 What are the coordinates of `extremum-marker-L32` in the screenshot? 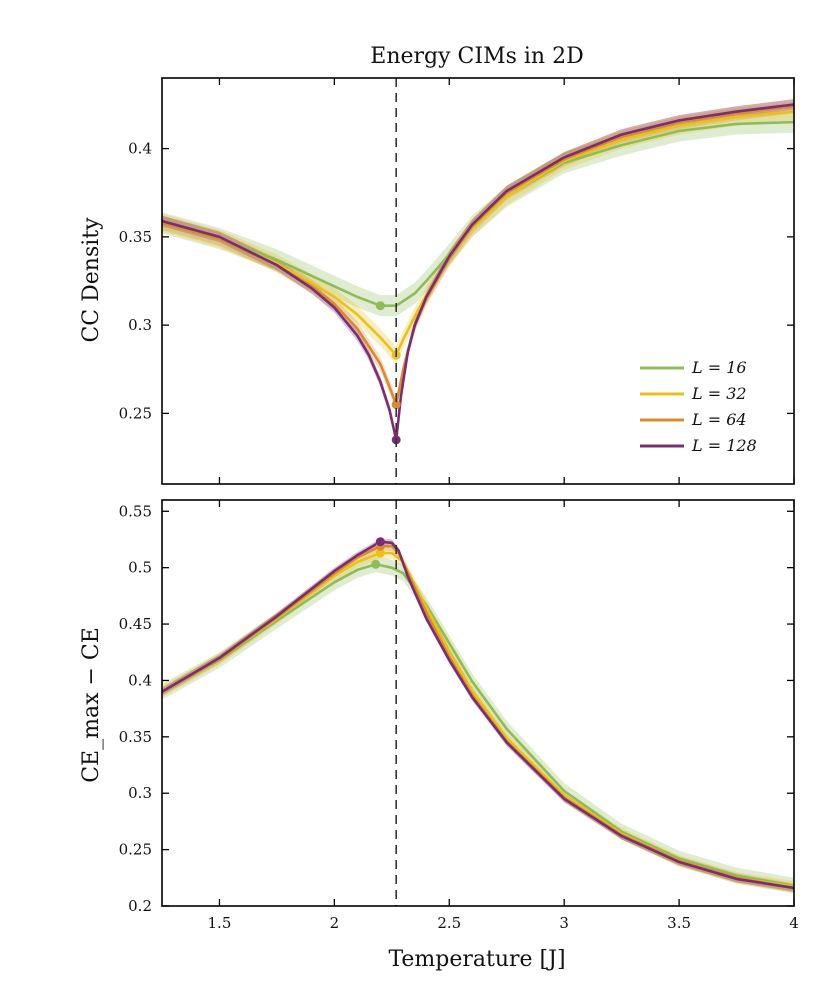 It's located at (380, 553).